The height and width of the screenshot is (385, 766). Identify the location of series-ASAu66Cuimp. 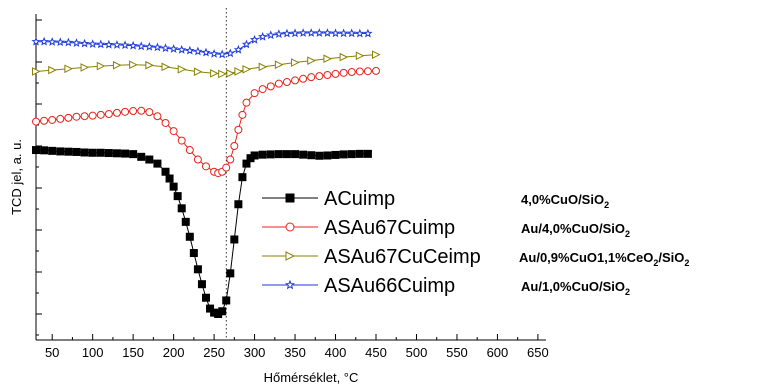
(202, 43).